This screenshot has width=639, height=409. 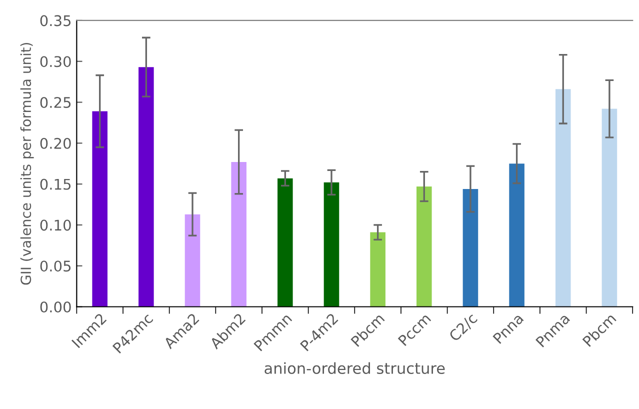 What do you see at coordinates (55, 62) in the screenshot?
I see `y-tick-label: 0.30` at bounding box center [55, 62].